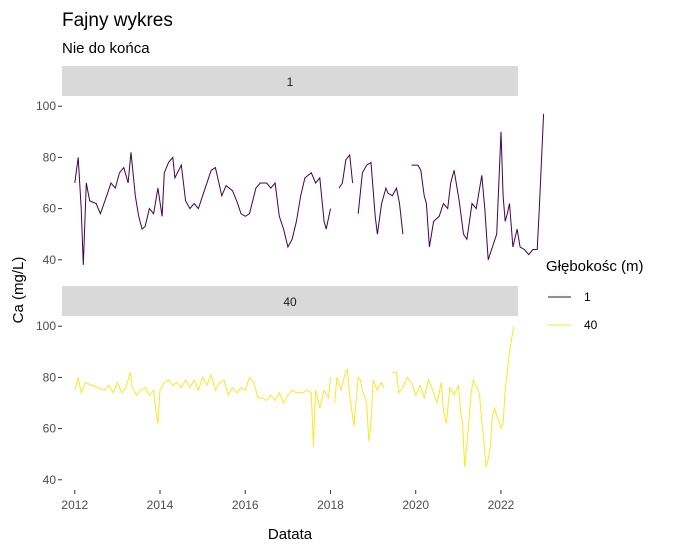 Image resolution: width=680 pixels, height=552 pixels. What do you see at coordinates (587, 297) in the screenshot?
I see `legend-label-1: 1` at bounding box center [587, 297].